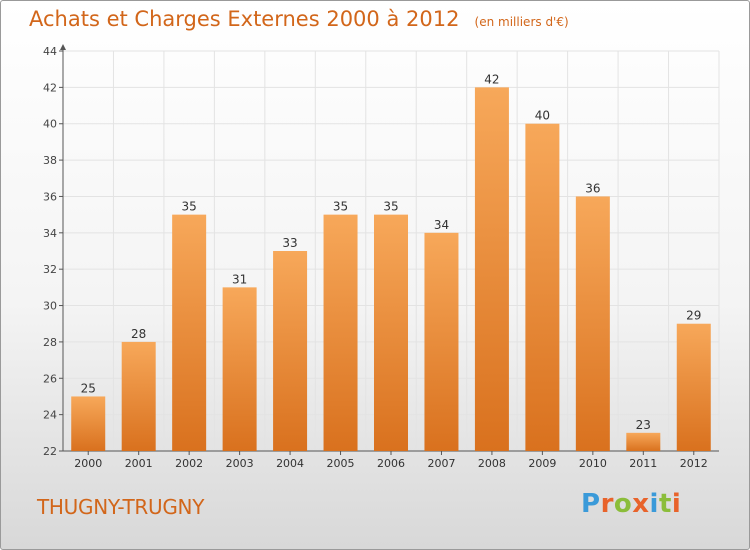 This screenshot has height=550, width=750. I want to click on chart-title: Achats et Charges Externes 2000 à 2012, so click(244, 19).